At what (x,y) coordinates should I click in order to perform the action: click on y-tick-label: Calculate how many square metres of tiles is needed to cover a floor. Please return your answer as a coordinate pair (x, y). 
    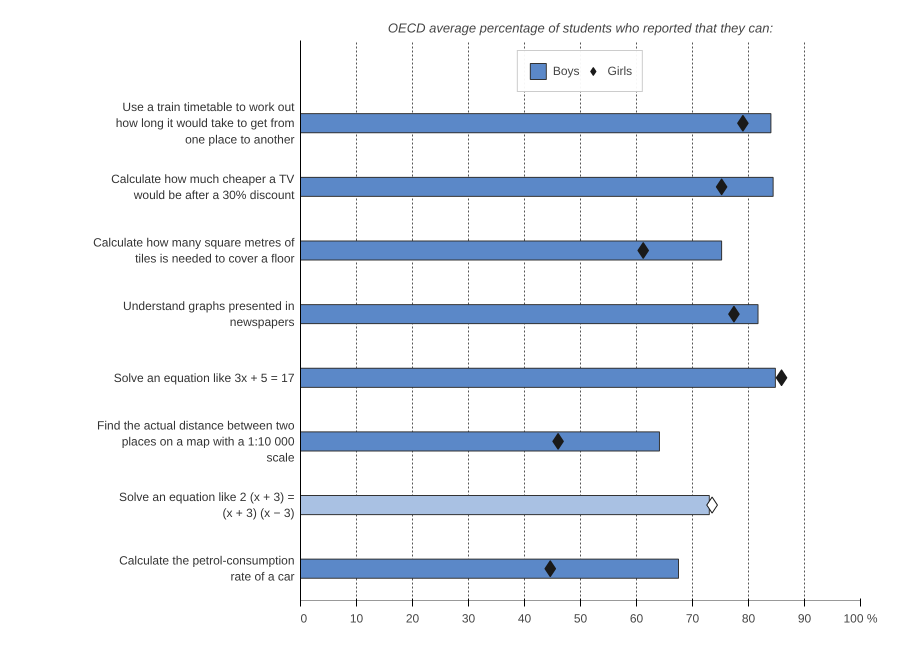
    Looking at the image, I should click on (194, 250).